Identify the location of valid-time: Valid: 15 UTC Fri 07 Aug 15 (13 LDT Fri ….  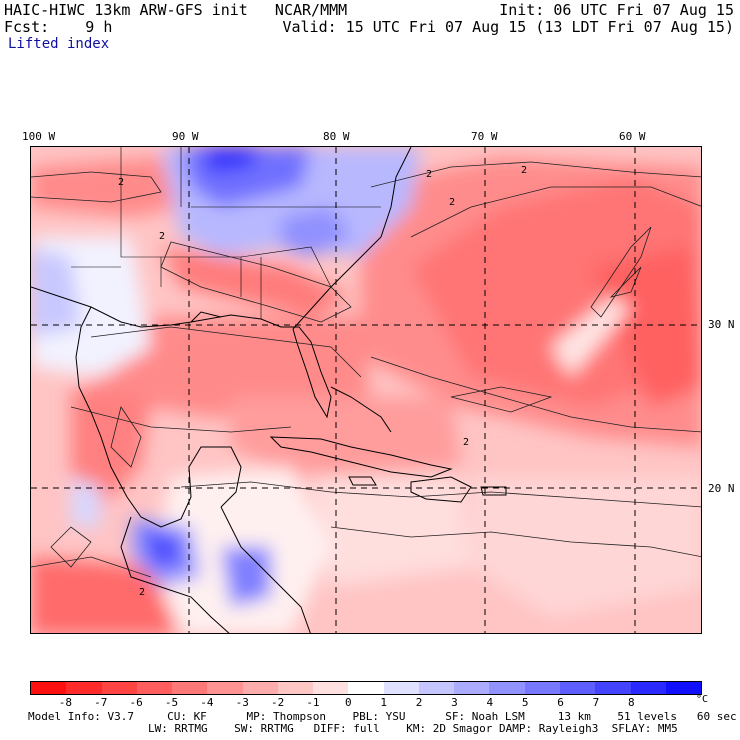
(508, 27).